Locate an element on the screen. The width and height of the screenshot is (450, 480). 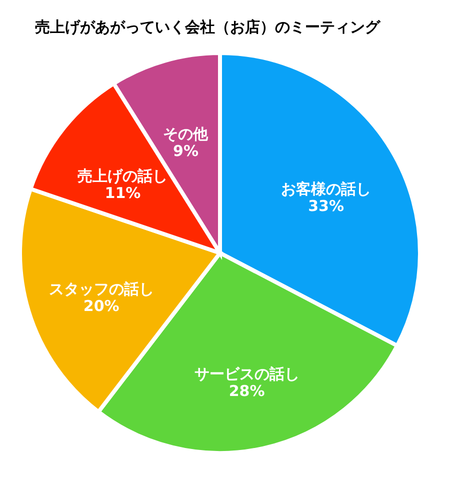
slice-label: スタッフの話し is located at coordinates (101, 289).